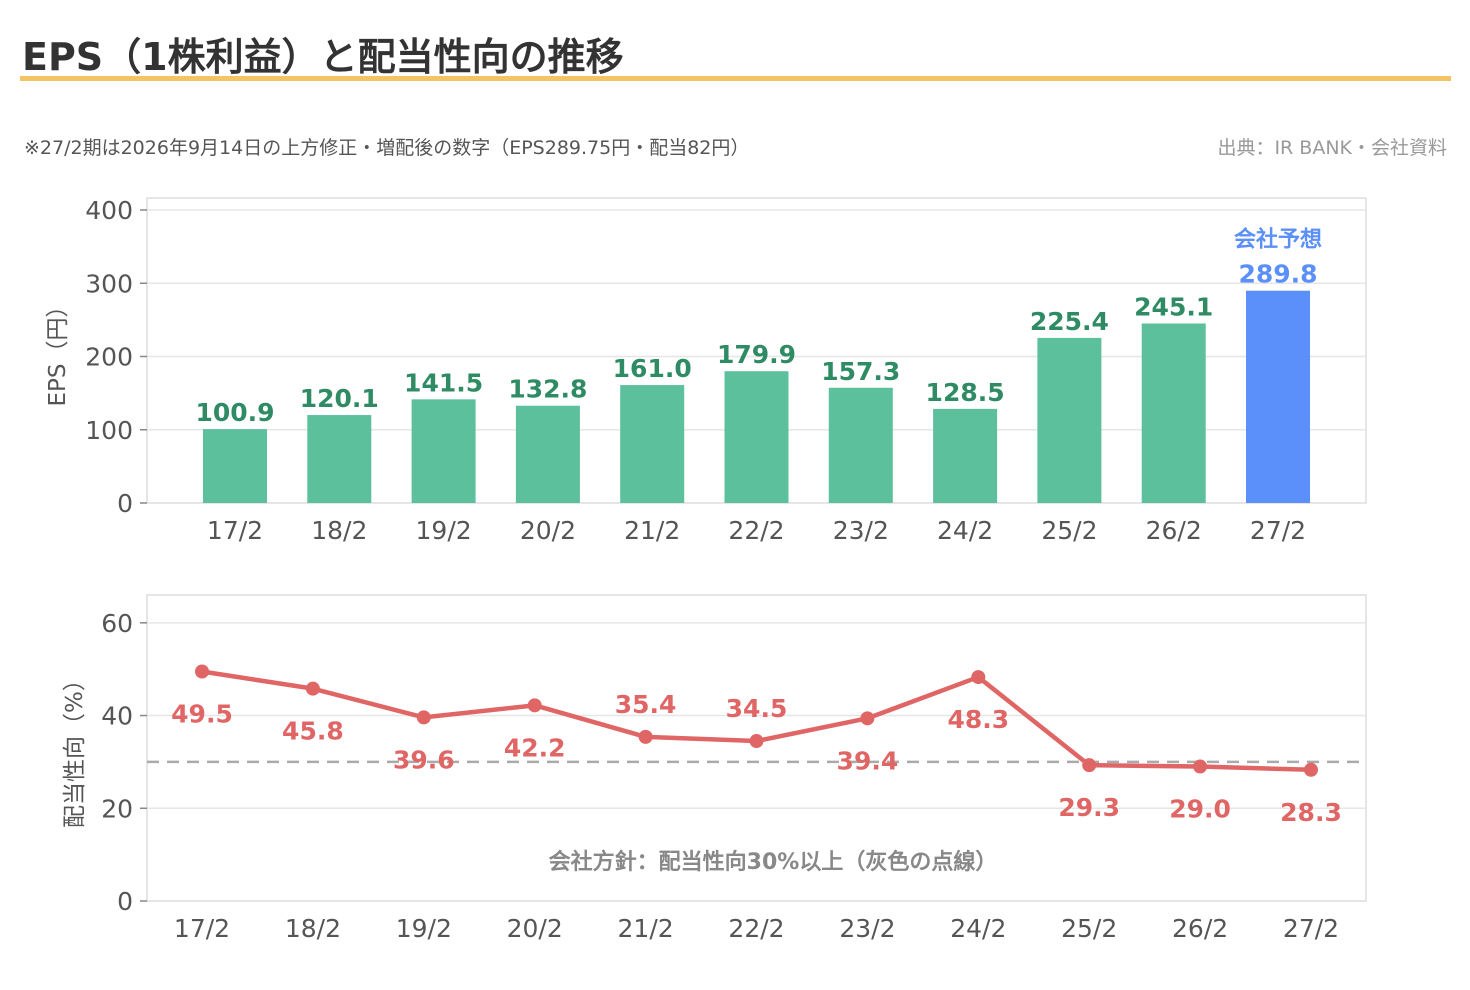  Describe the element at coordinates (1069, 321) in the screenshot. I see `eps-value-label: 225.4` at that location.